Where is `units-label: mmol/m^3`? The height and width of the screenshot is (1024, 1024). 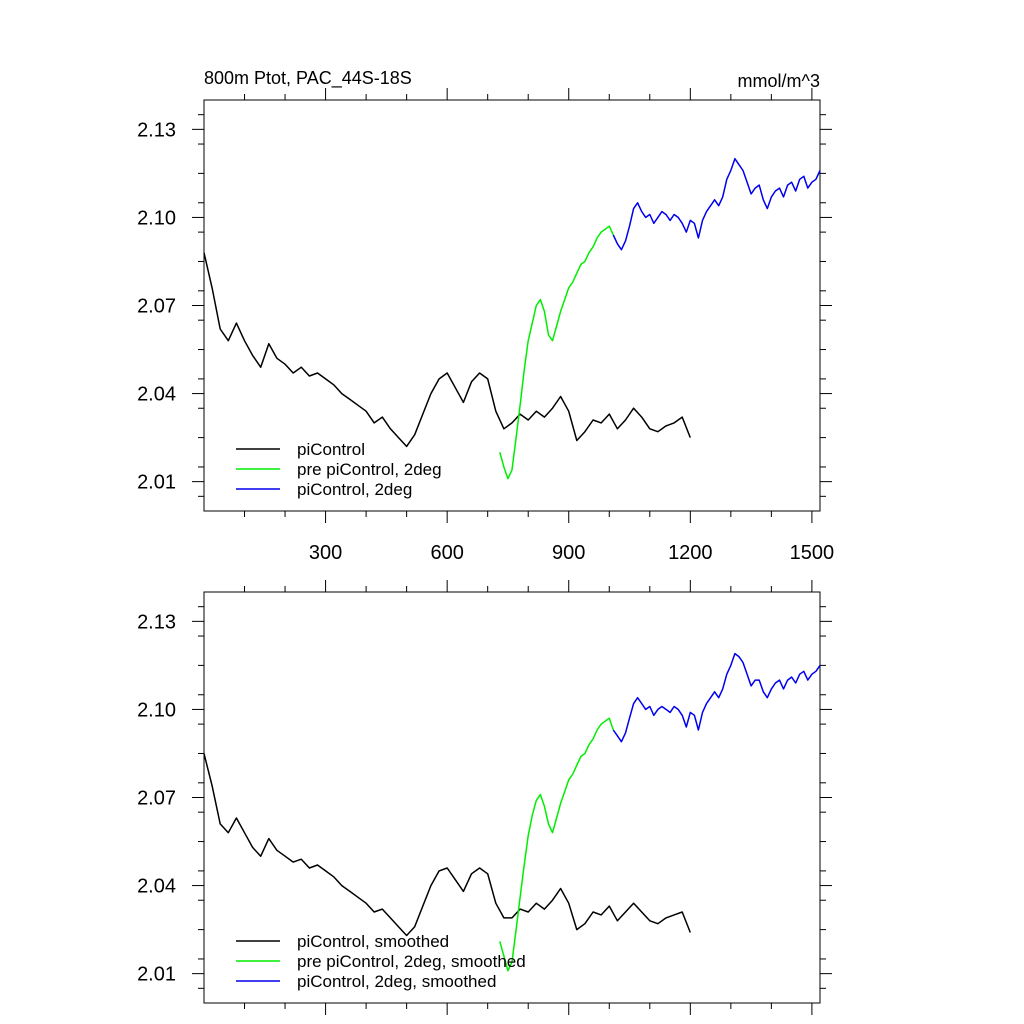
units-label: mmol/m^3 is located at coordinates (779, 81).